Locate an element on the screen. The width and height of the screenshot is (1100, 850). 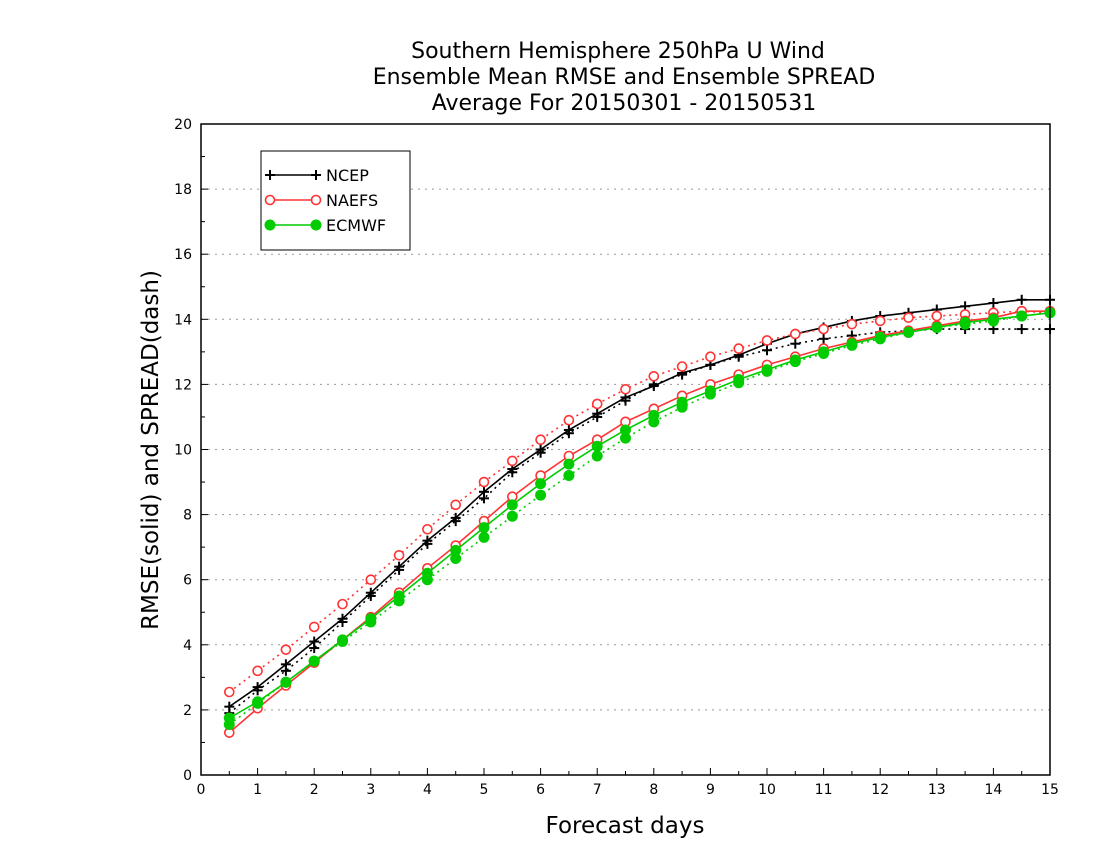
x-tick-label: 14 is located at coordinates (993, 790).